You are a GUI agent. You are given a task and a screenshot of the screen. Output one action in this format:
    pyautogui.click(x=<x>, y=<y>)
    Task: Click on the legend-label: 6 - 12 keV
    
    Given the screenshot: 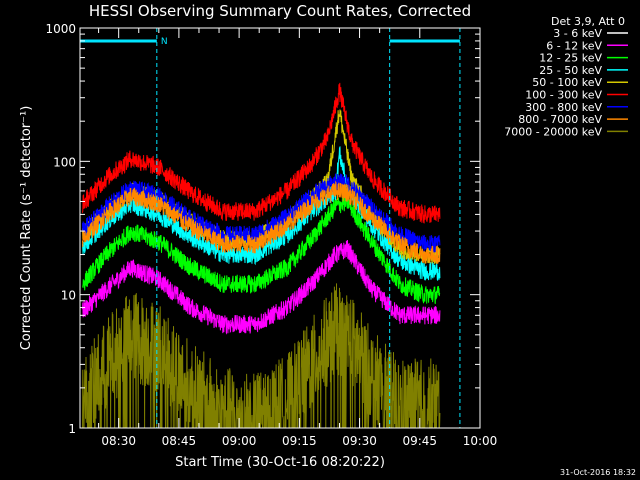 What is the action you would take?
    pyautogui.click(x=574, y=45)
    